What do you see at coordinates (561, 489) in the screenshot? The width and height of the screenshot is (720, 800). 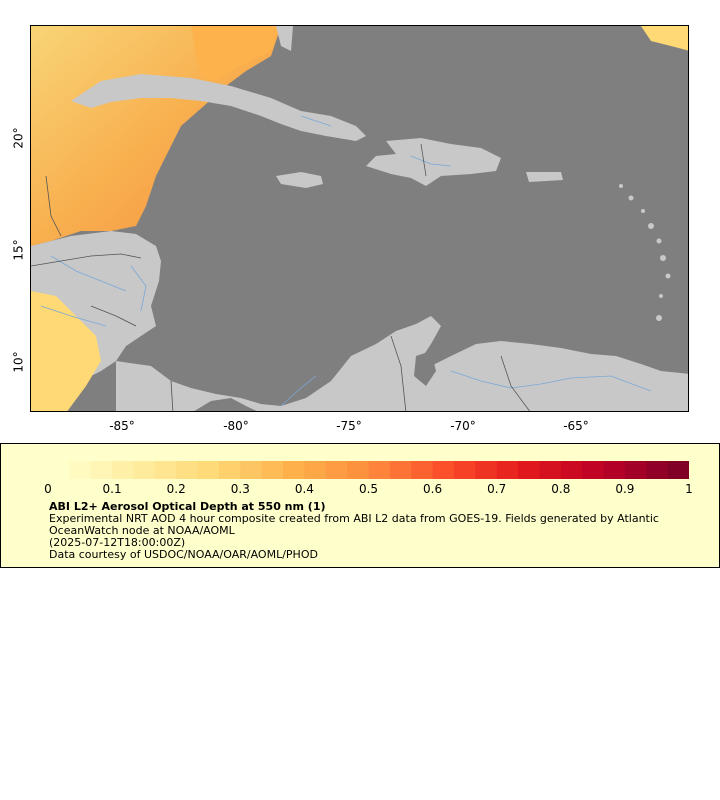 I see `colorbar-tick-label: 0.8` at bounding box center [561, 489].